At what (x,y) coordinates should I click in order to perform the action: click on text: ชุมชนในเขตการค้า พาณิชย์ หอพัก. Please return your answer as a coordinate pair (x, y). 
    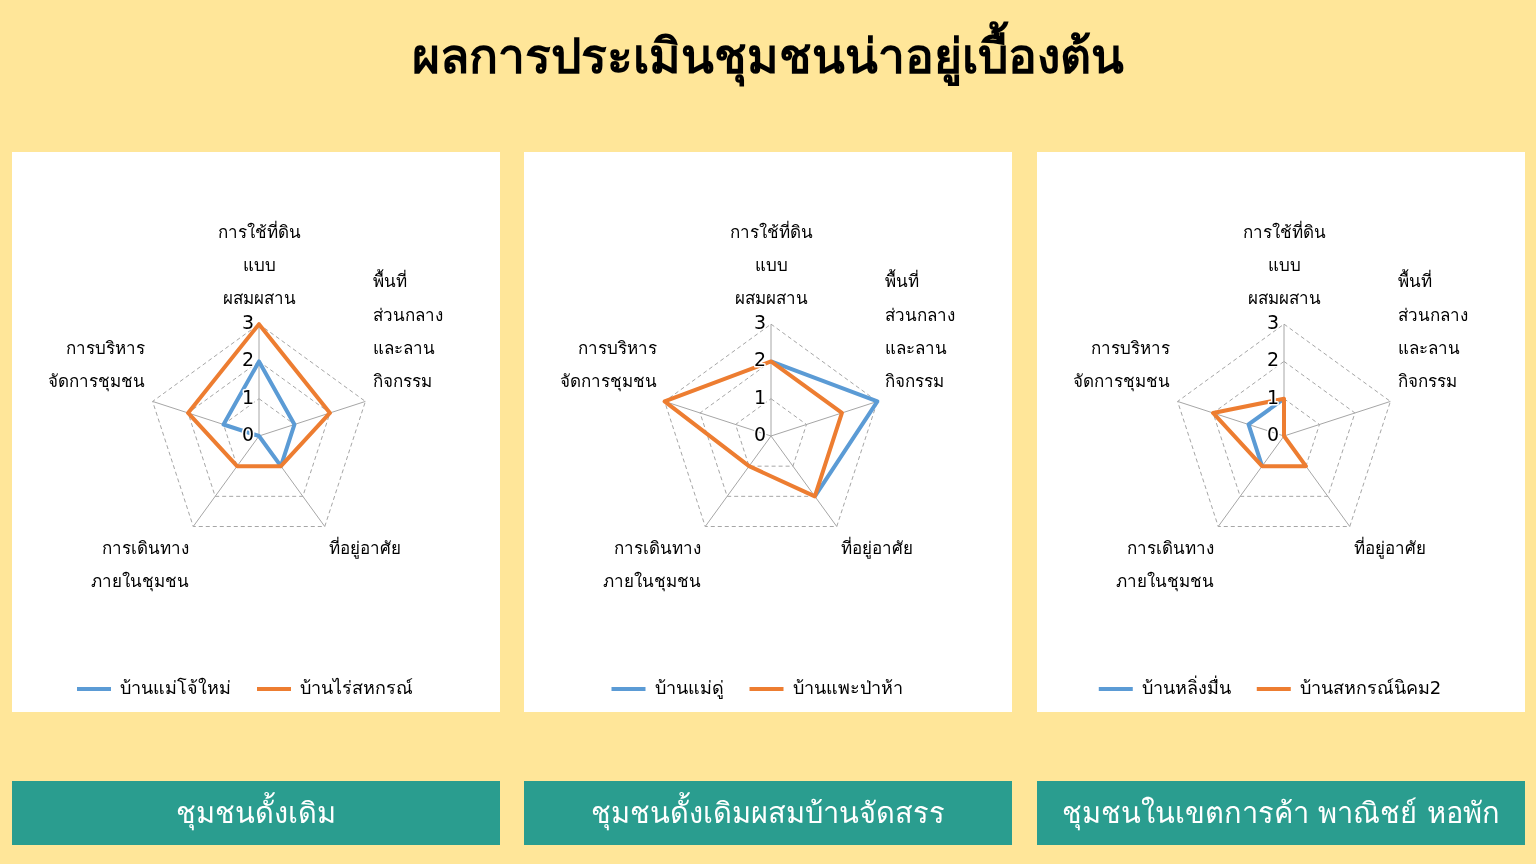
    Looking at the image, I should click on (1281, 813).